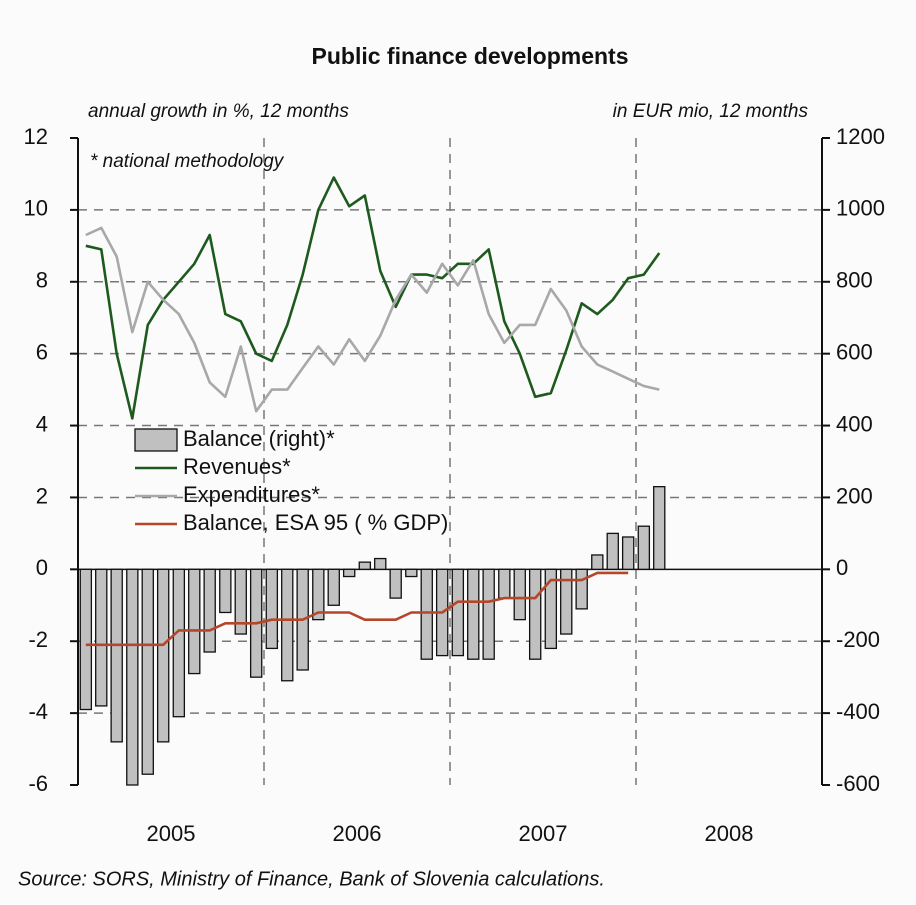 The image size is (916, 905). Describe the element at coordinates (171, 833) in the screenshot. I see `x-tick-label: 2005` at that location.